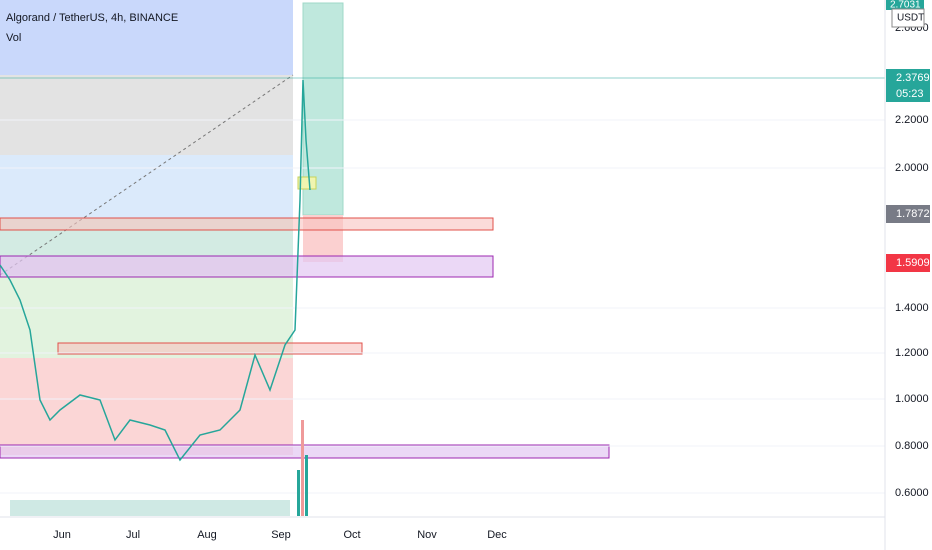 Image resolution: width=932 pixels, height=550 pixels. I want to click on price-label: 1.4000, so click(912, 308).